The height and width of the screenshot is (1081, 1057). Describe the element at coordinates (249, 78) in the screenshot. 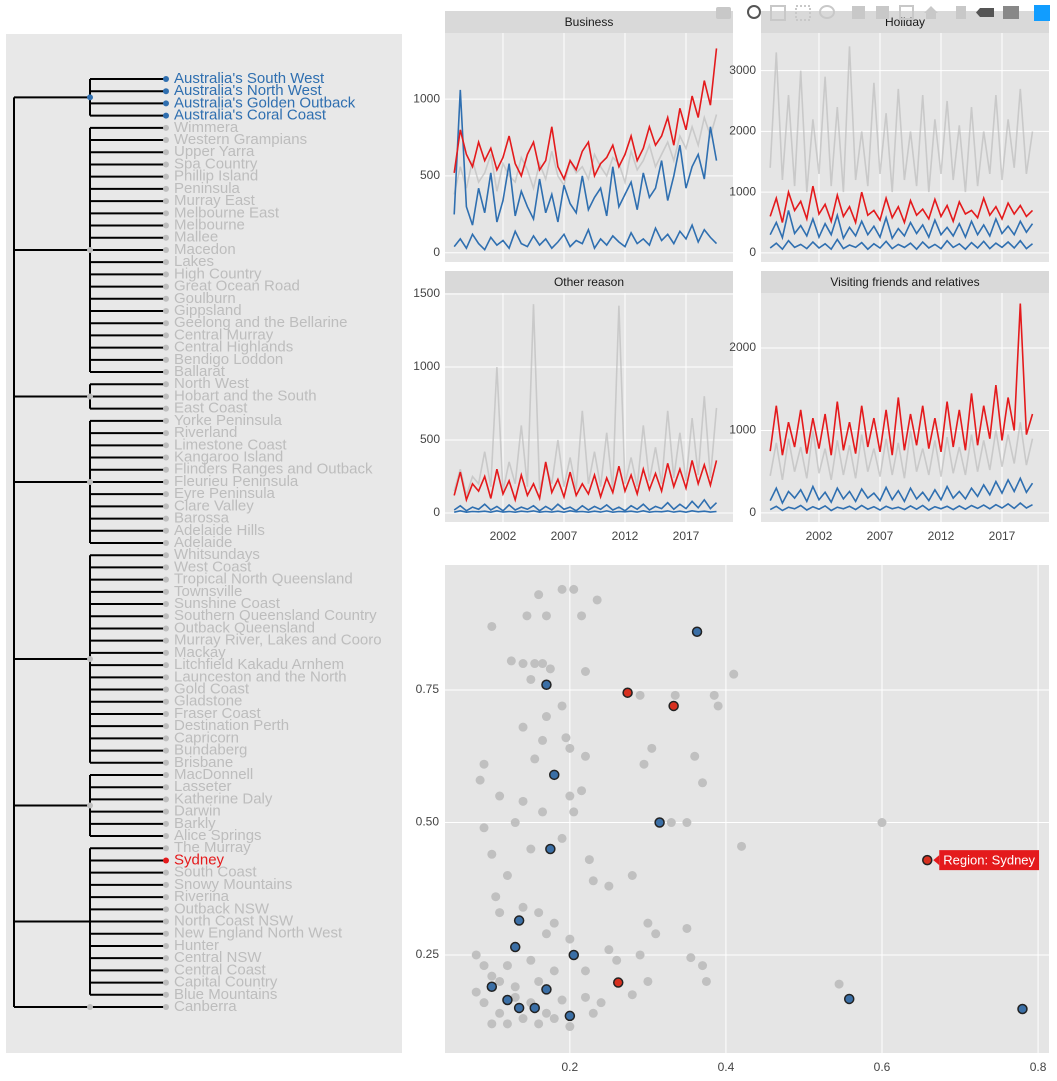

I see `leaf-label: Australia's South West` at that location.